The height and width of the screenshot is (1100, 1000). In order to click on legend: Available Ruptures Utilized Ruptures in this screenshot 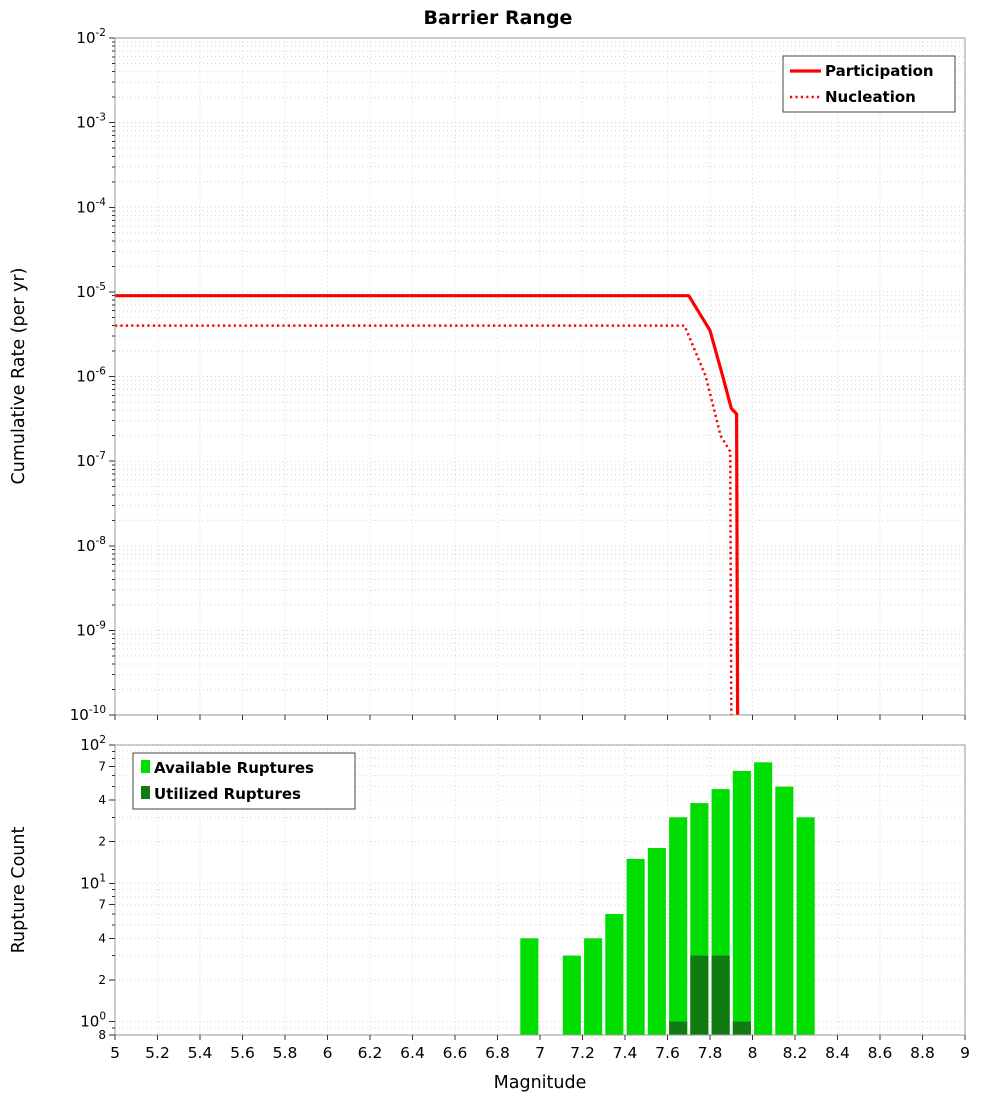, I will do `click(244, 781)`.